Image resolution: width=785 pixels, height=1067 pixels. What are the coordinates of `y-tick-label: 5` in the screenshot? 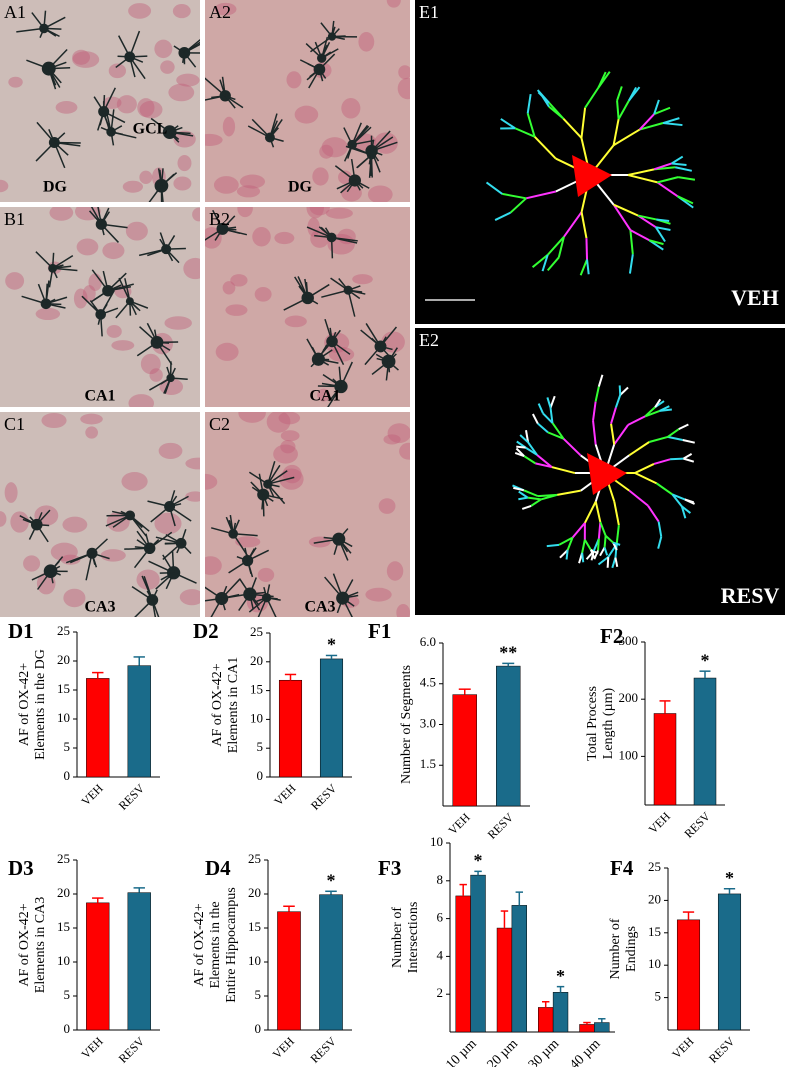 It's located at (658, 996).